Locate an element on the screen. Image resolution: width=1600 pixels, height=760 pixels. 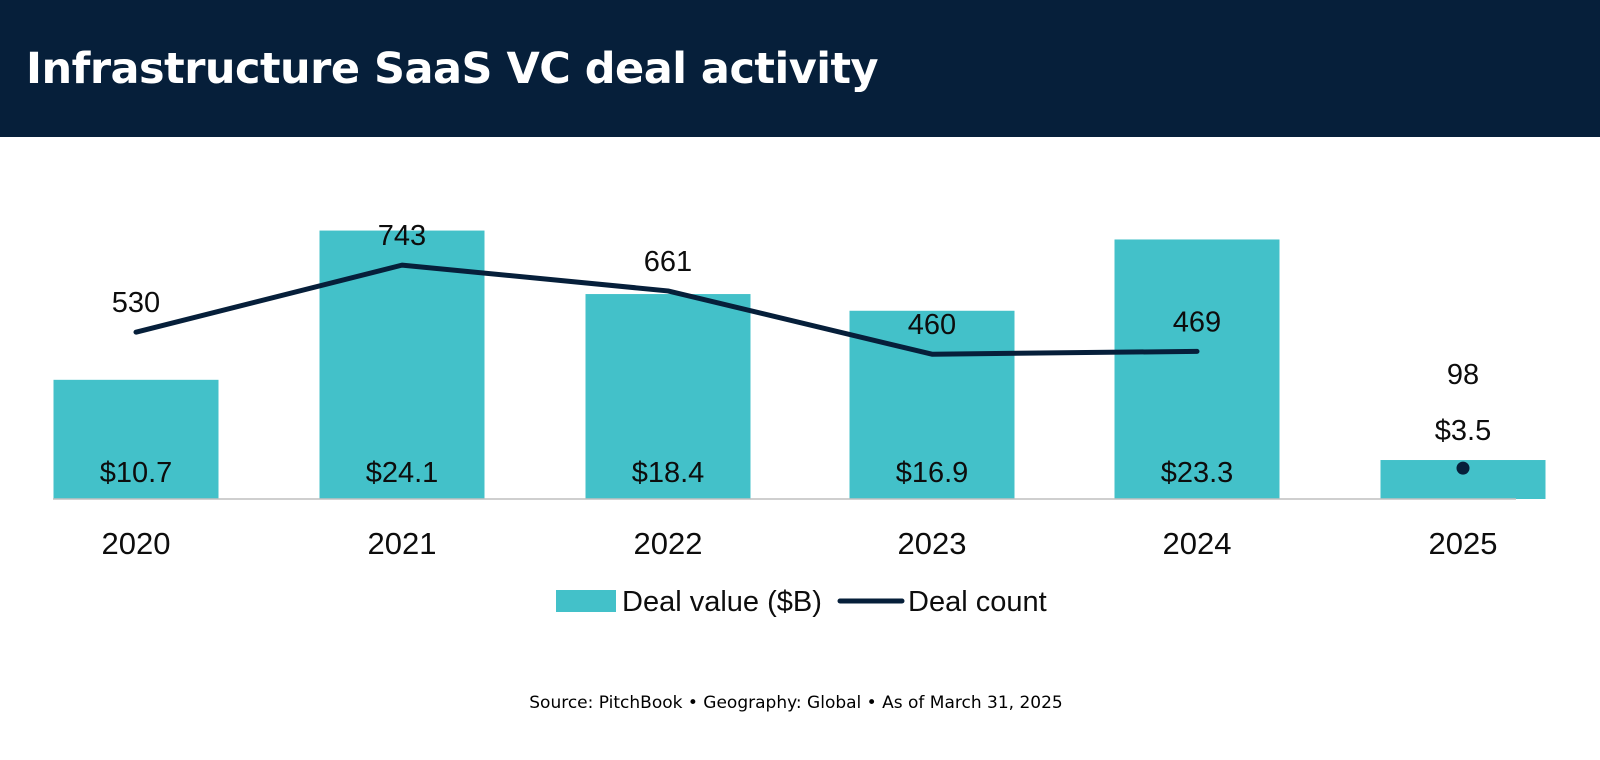
legend-deal-value-label: Deal value ($B) is located at coordinates (722, 602).